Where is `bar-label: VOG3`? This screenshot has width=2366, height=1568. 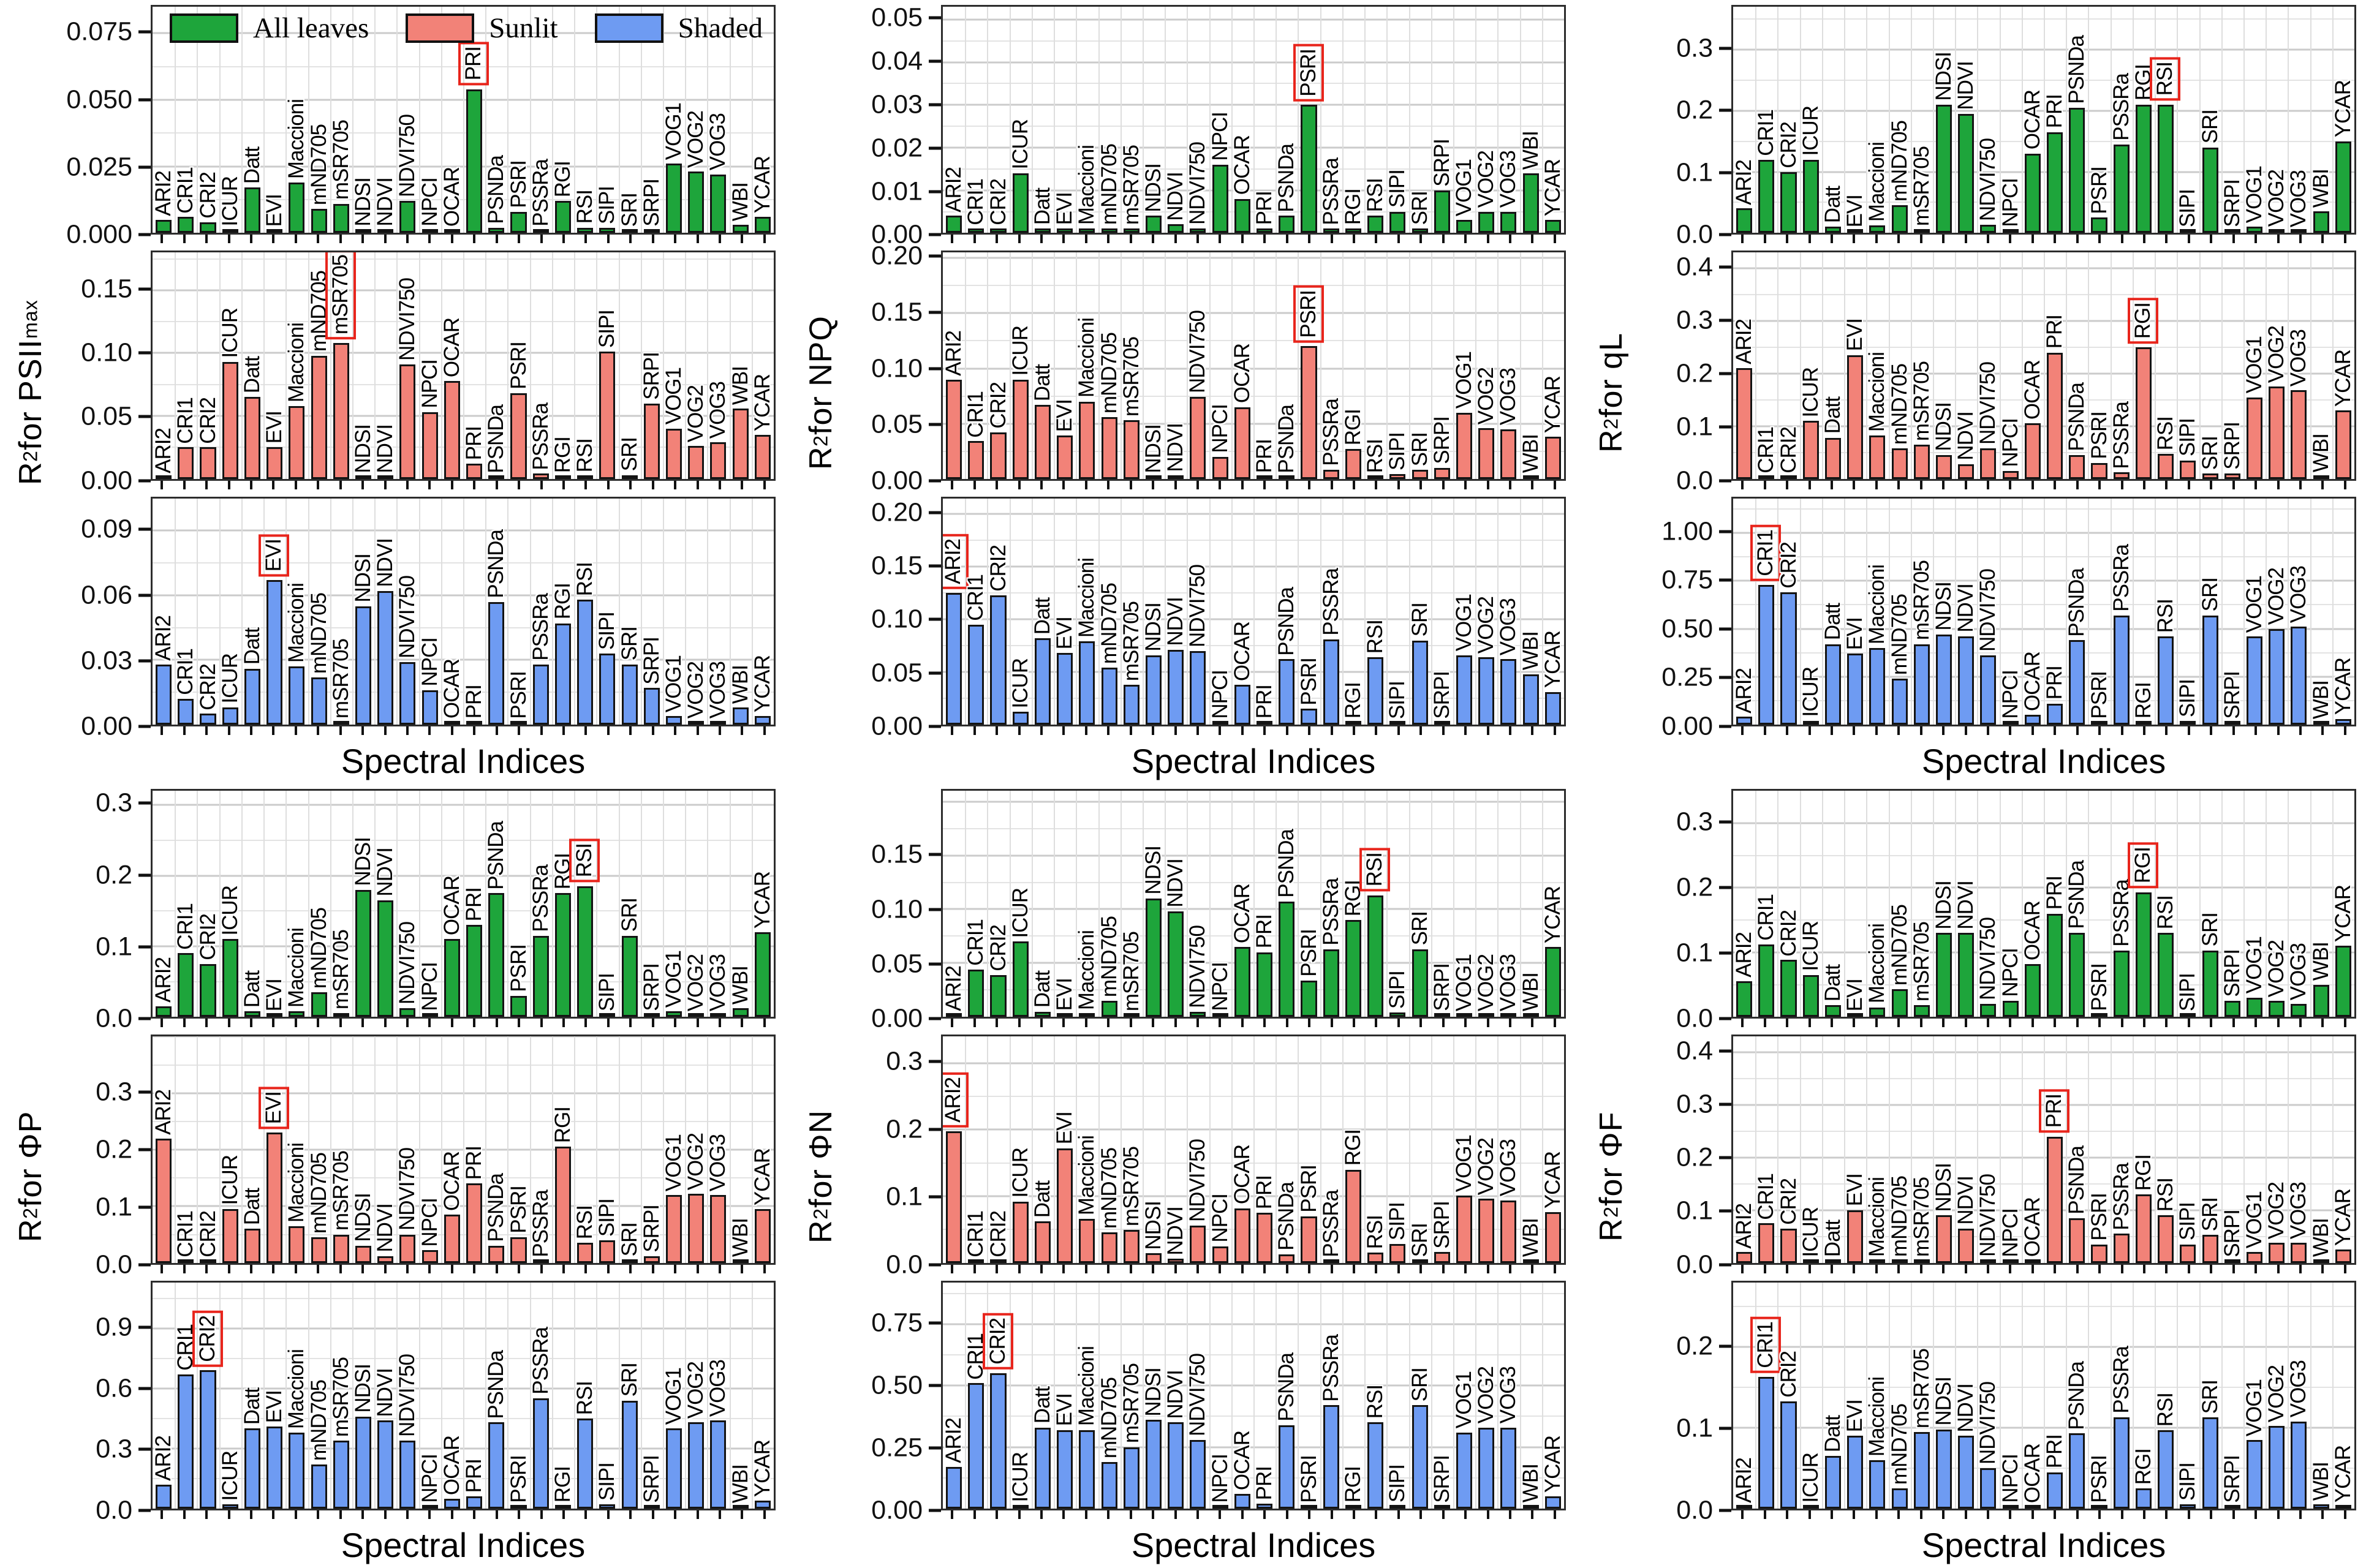
bar-label: VOG3 is located at coordinates (1508, 397).